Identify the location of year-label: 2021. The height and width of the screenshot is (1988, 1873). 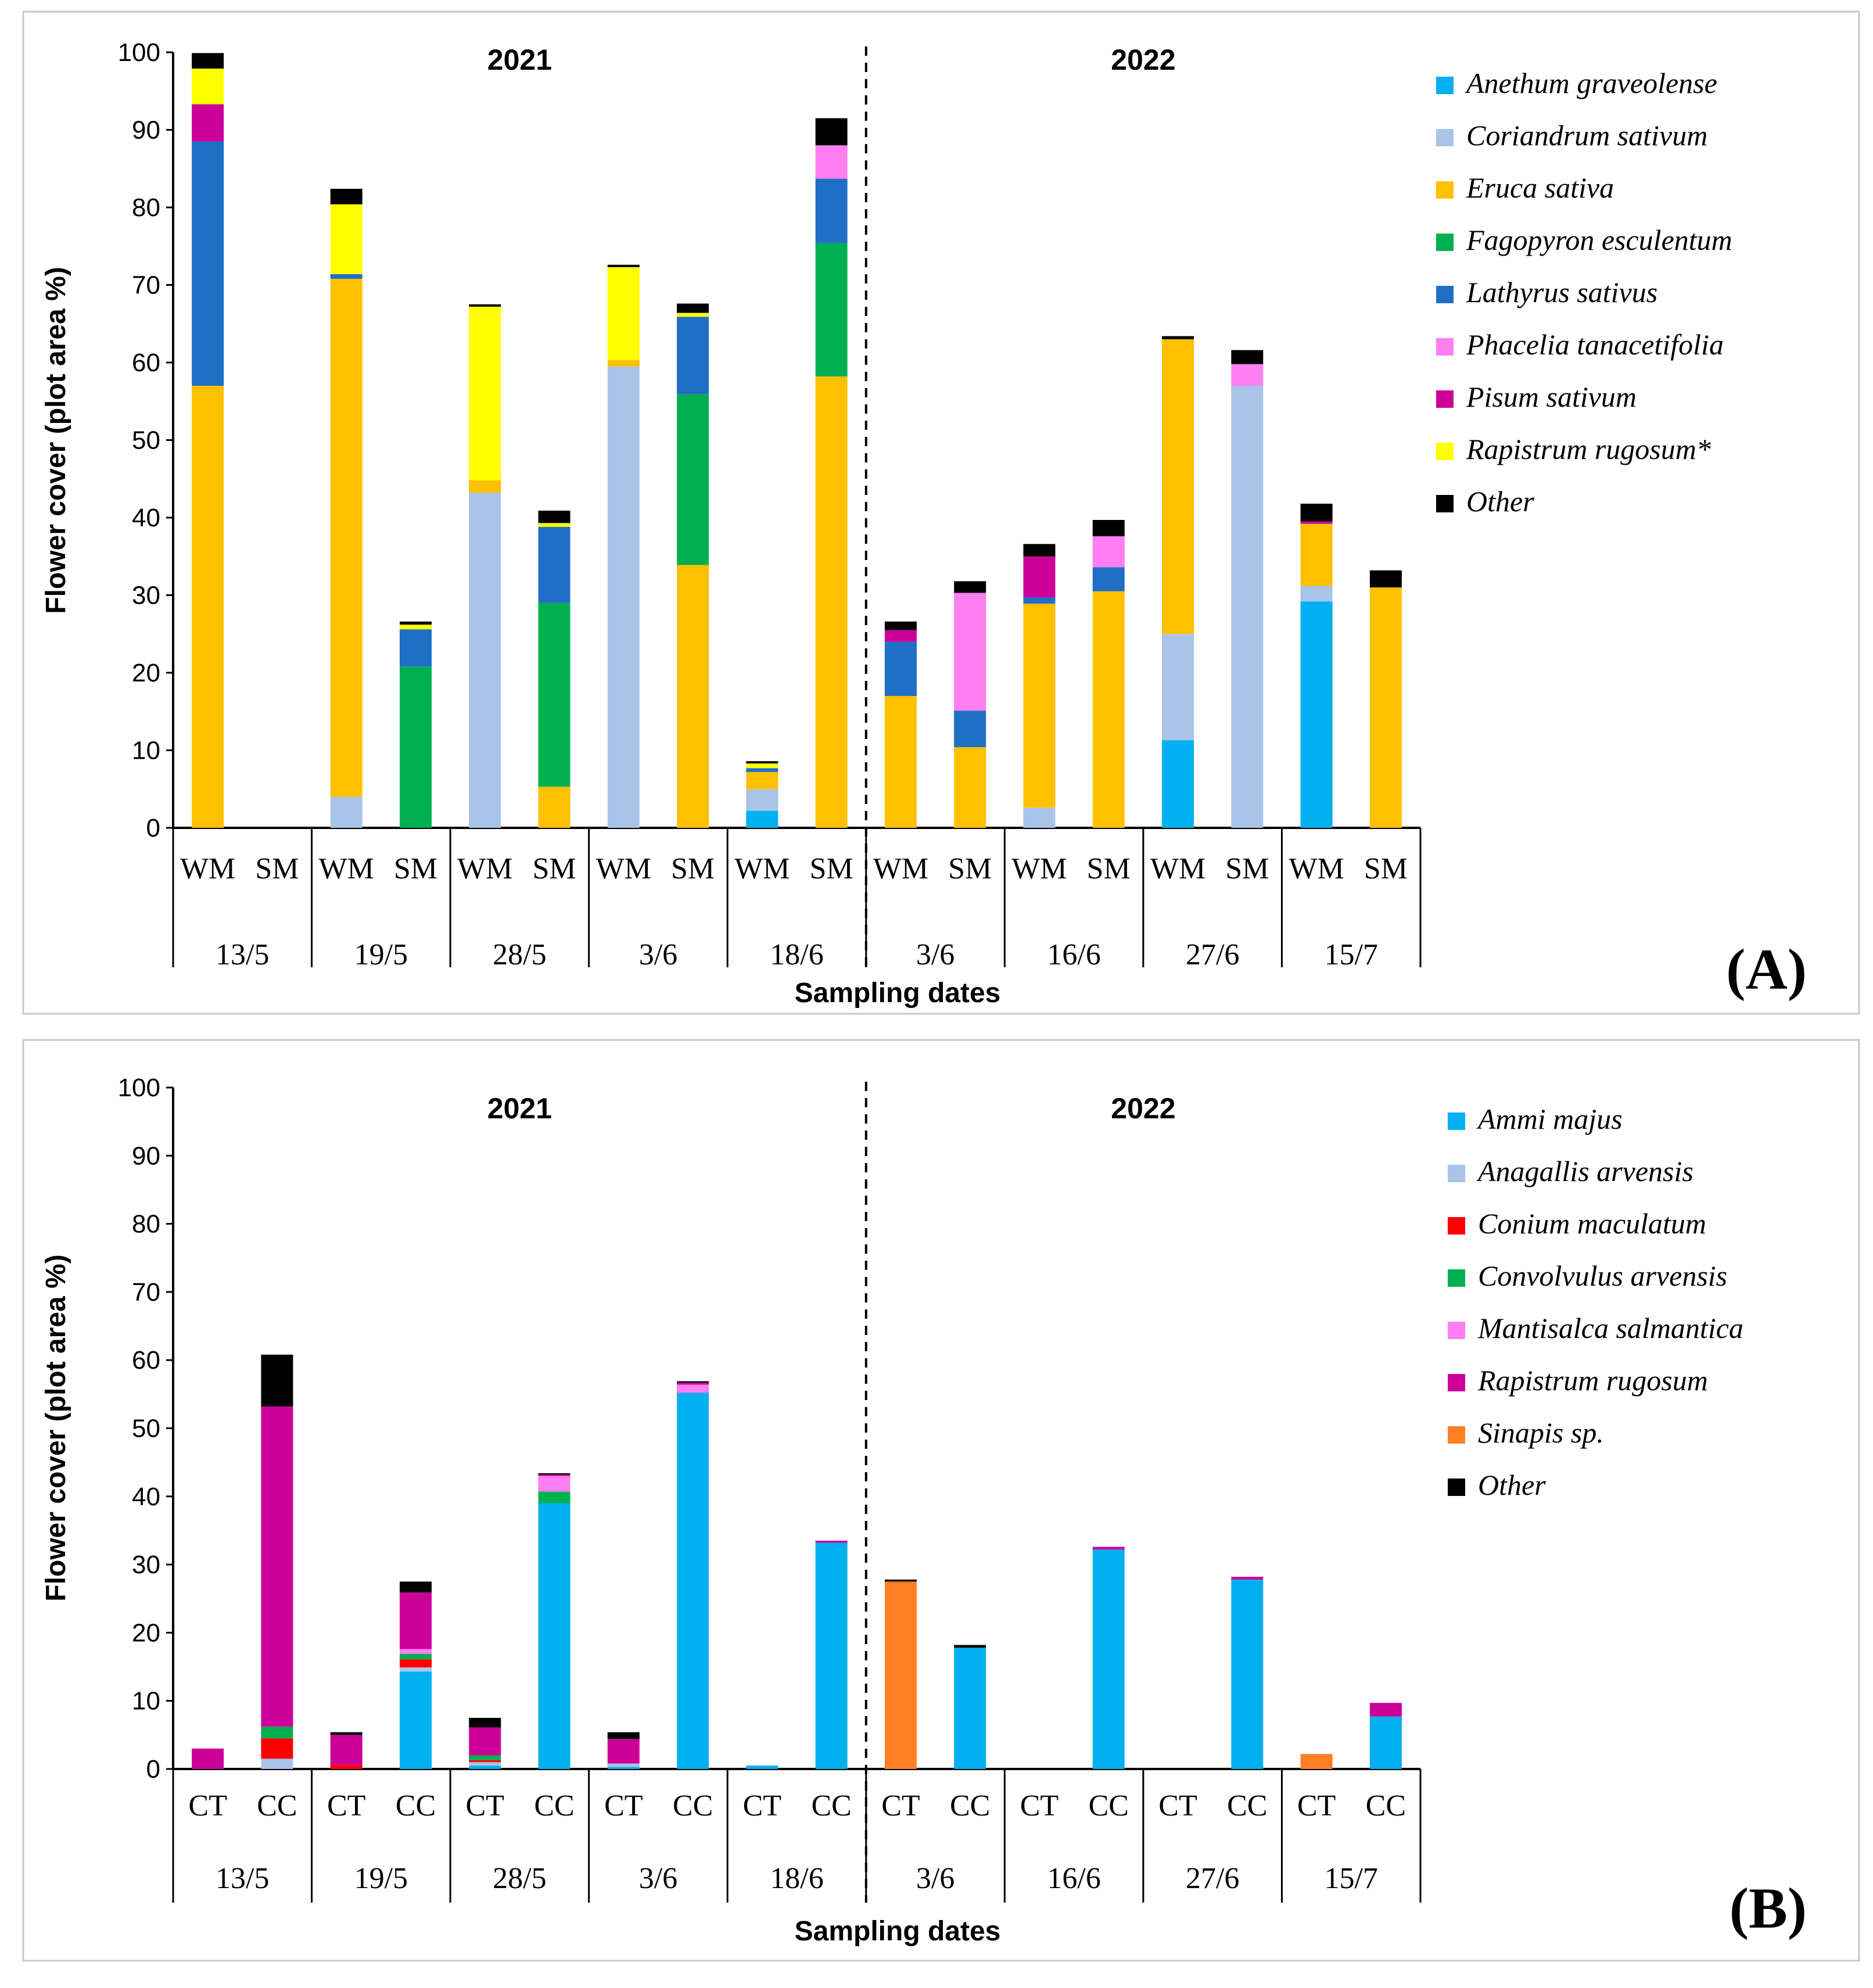
(519, 60).